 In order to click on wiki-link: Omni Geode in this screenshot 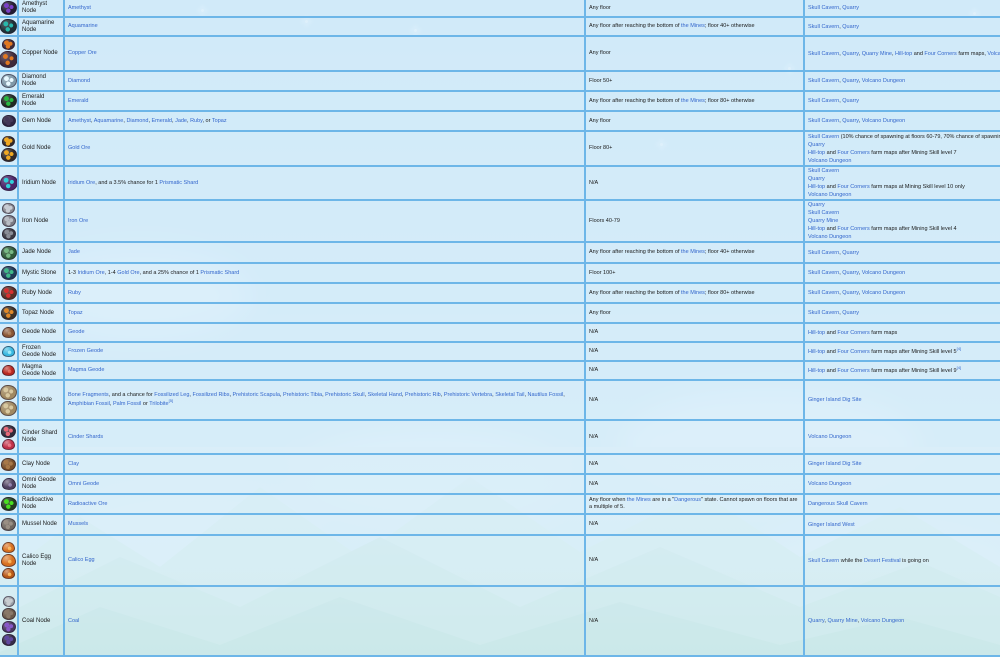, I will do `click(84, 483)`.